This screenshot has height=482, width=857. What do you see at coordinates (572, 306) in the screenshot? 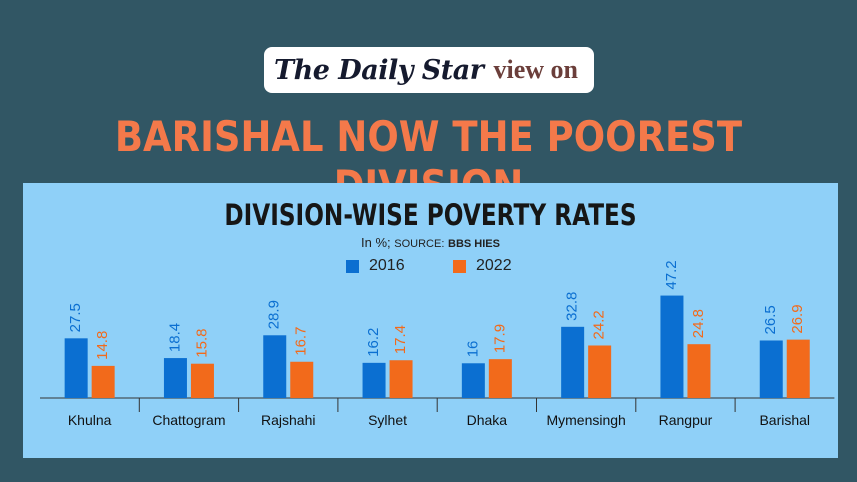
I see `data-label: 32.8` at bounding box center [572, 306].